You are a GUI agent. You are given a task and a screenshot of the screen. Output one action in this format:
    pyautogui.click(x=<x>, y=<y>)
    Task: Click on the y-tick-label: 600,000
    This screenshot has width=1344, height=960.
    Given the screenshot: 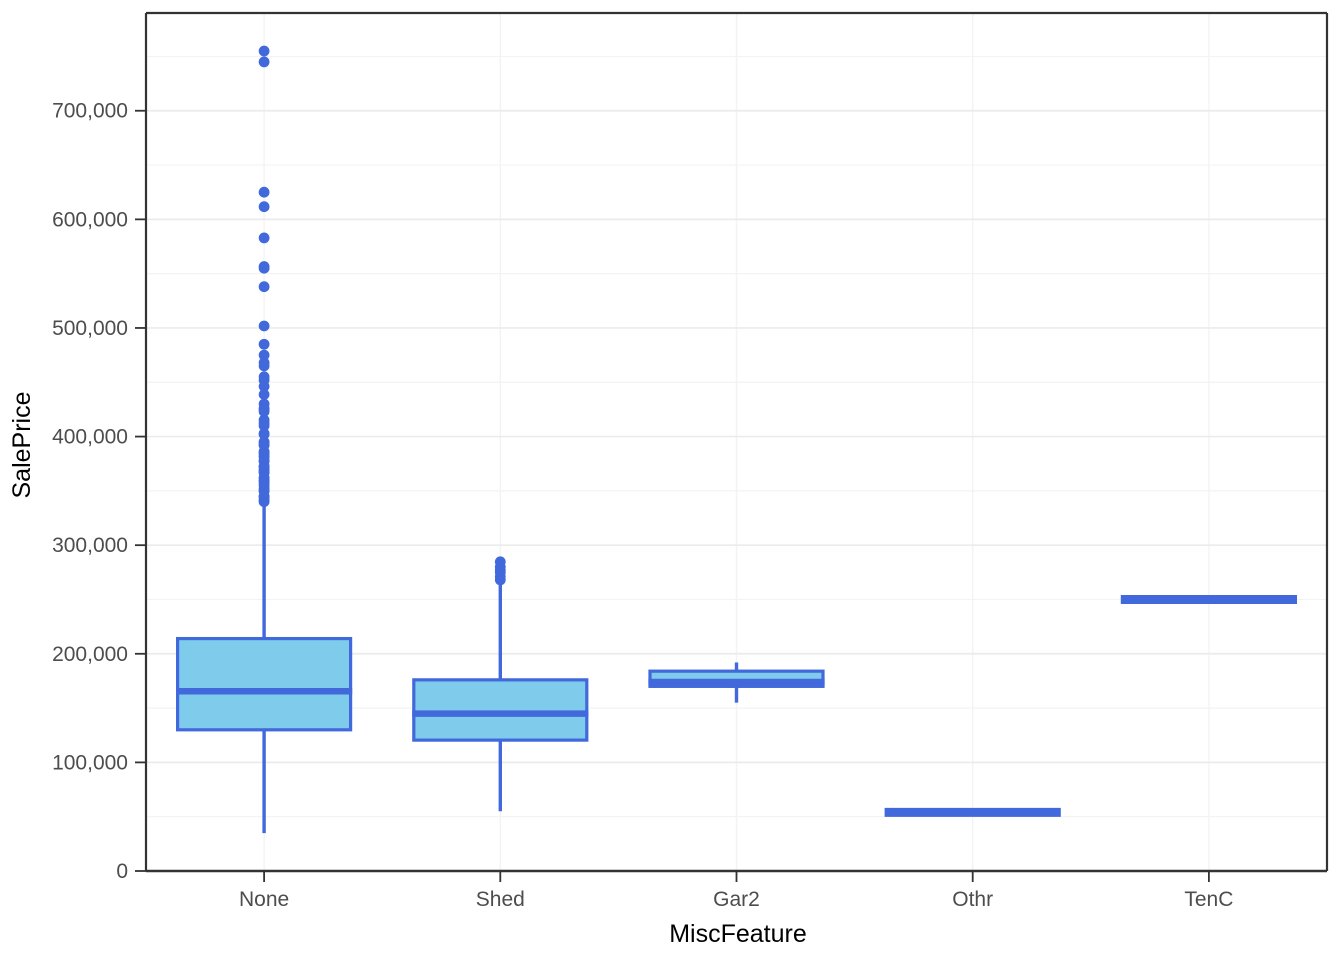 What is the action you would take?
    pyautogui.click(x=90, y=219)
    